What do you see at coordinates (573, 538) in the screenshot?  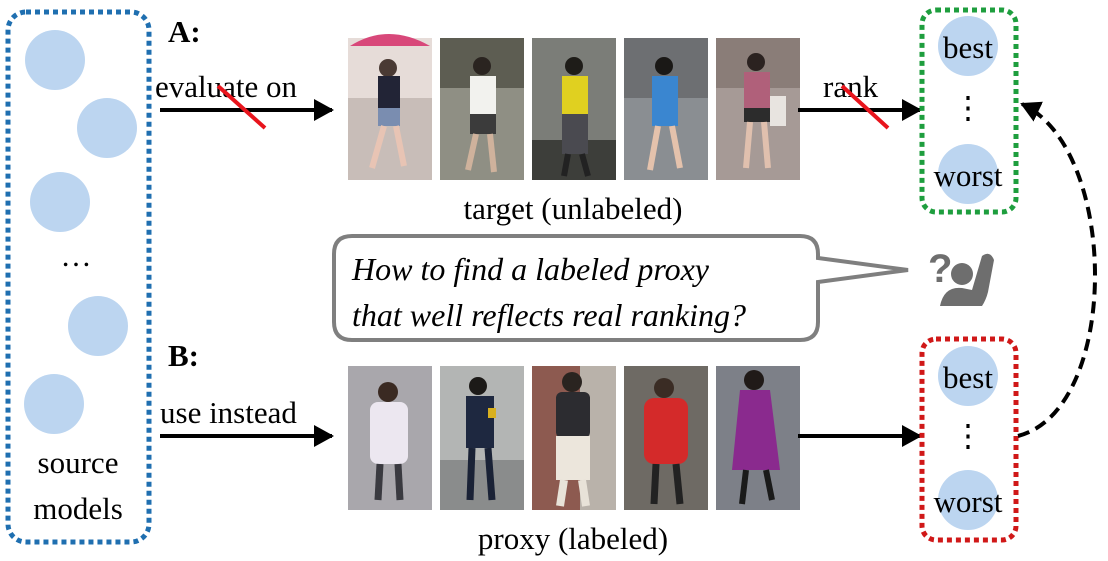 I see `proxy-caption: proxy (labeled)` at bounding box center [573, 538].